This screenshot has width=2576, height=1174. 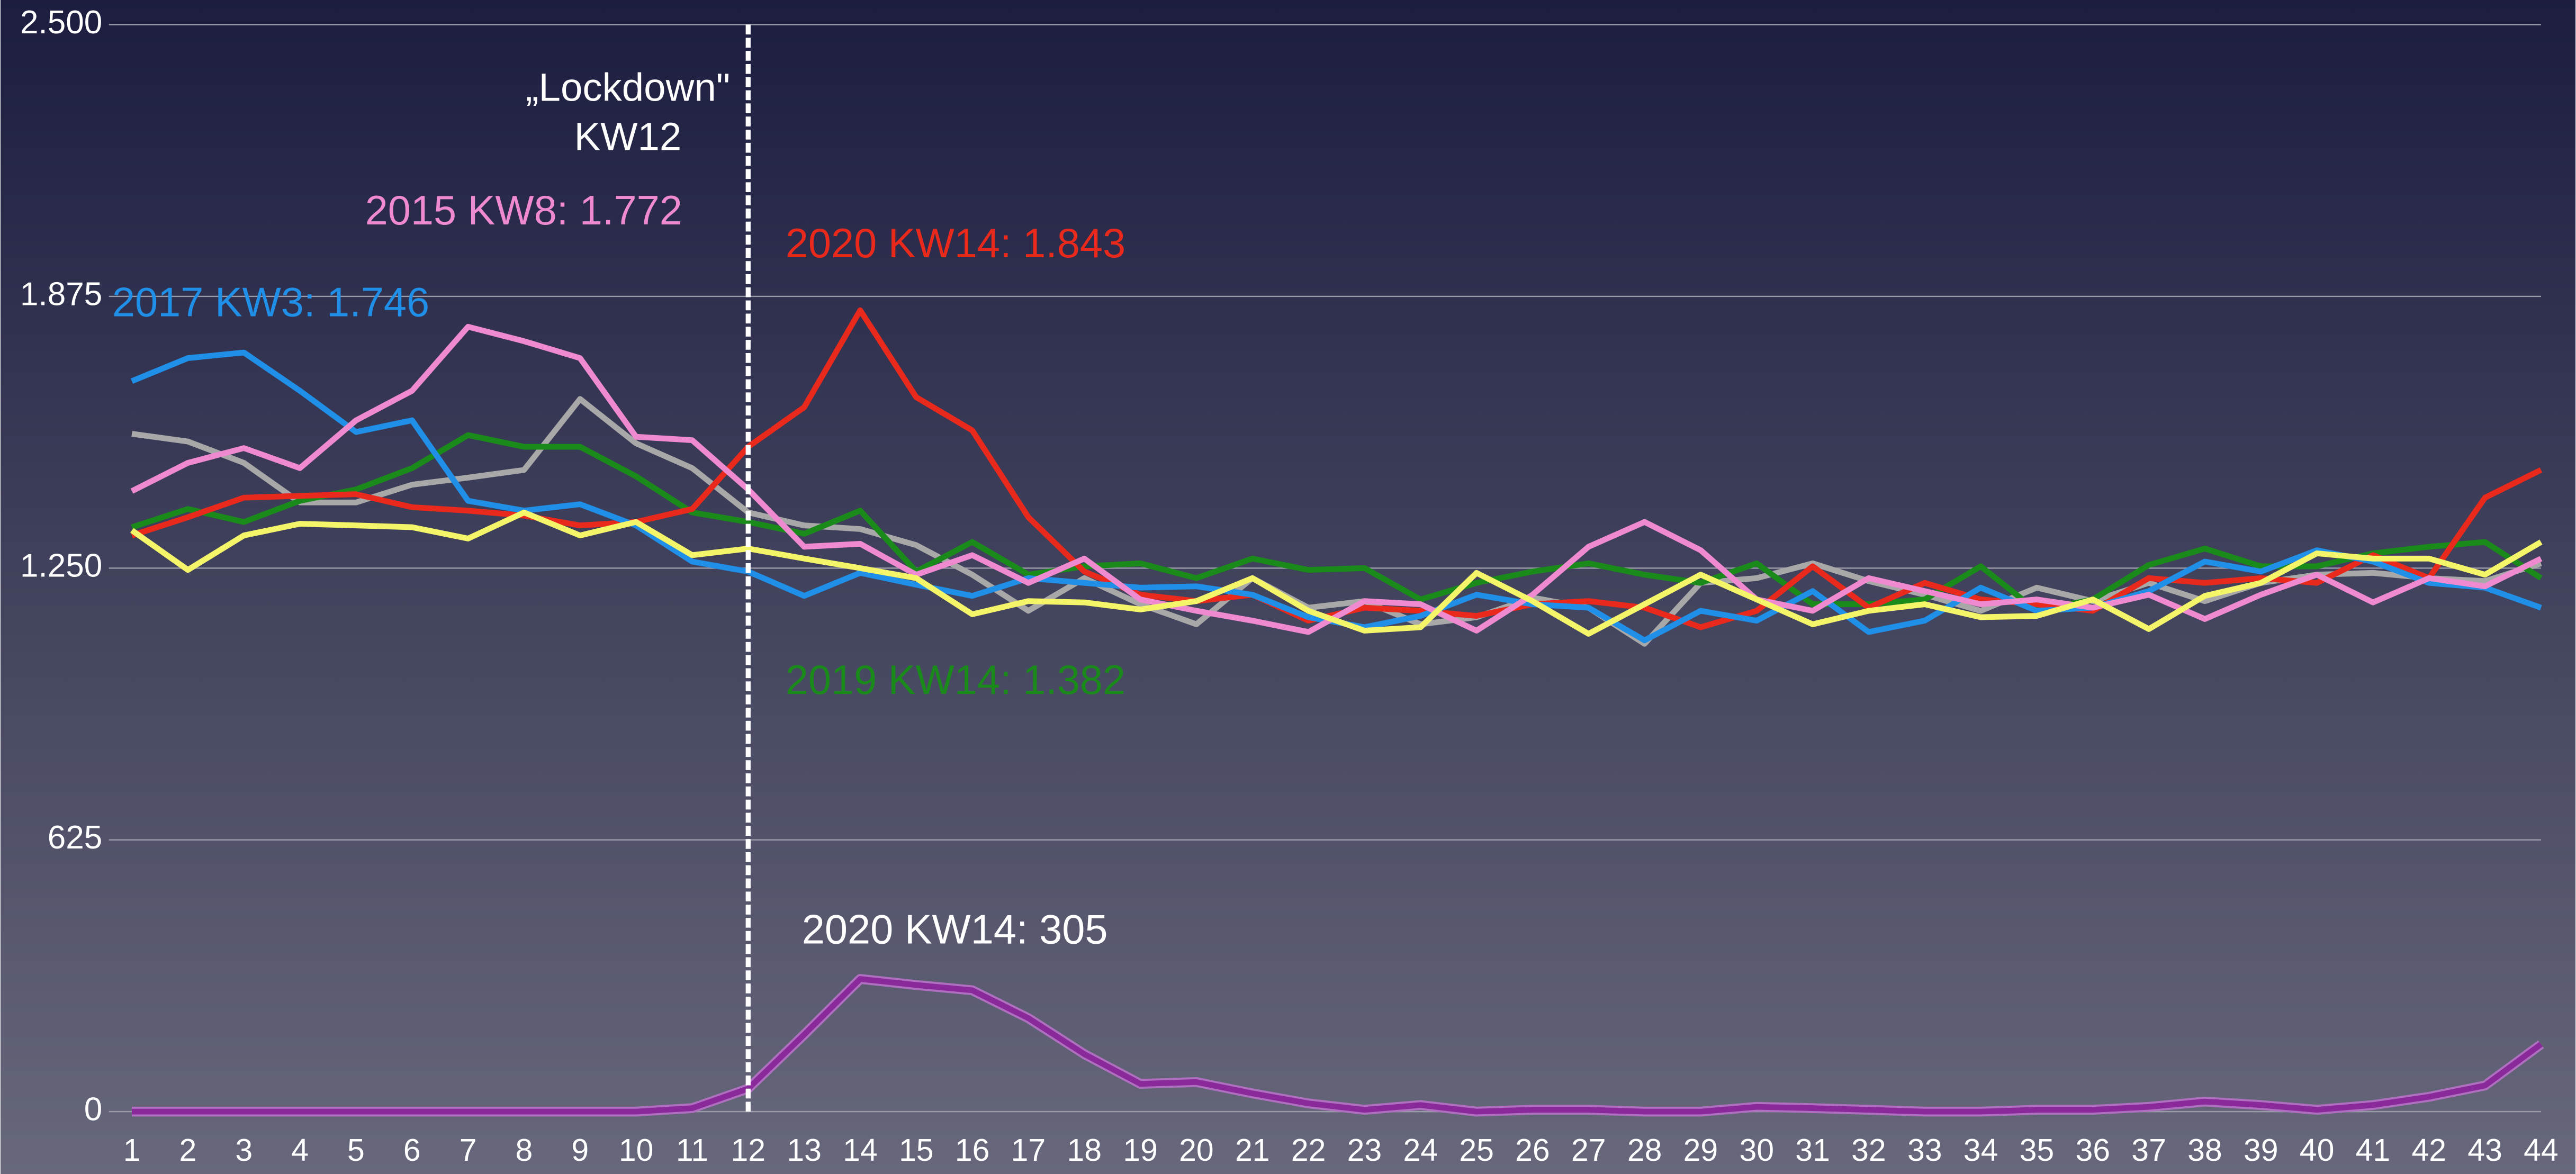 I want to click on x-tick-label: 7, so click(x=468, y=1150).